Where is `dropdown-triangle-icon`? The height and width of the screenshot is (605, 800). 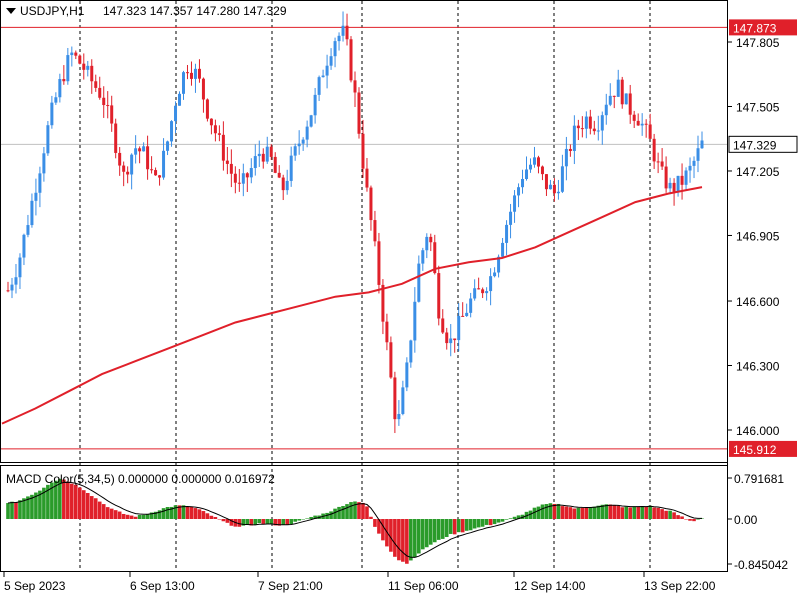
dropdown-triangle-icon is located at coordinates (11, 11).